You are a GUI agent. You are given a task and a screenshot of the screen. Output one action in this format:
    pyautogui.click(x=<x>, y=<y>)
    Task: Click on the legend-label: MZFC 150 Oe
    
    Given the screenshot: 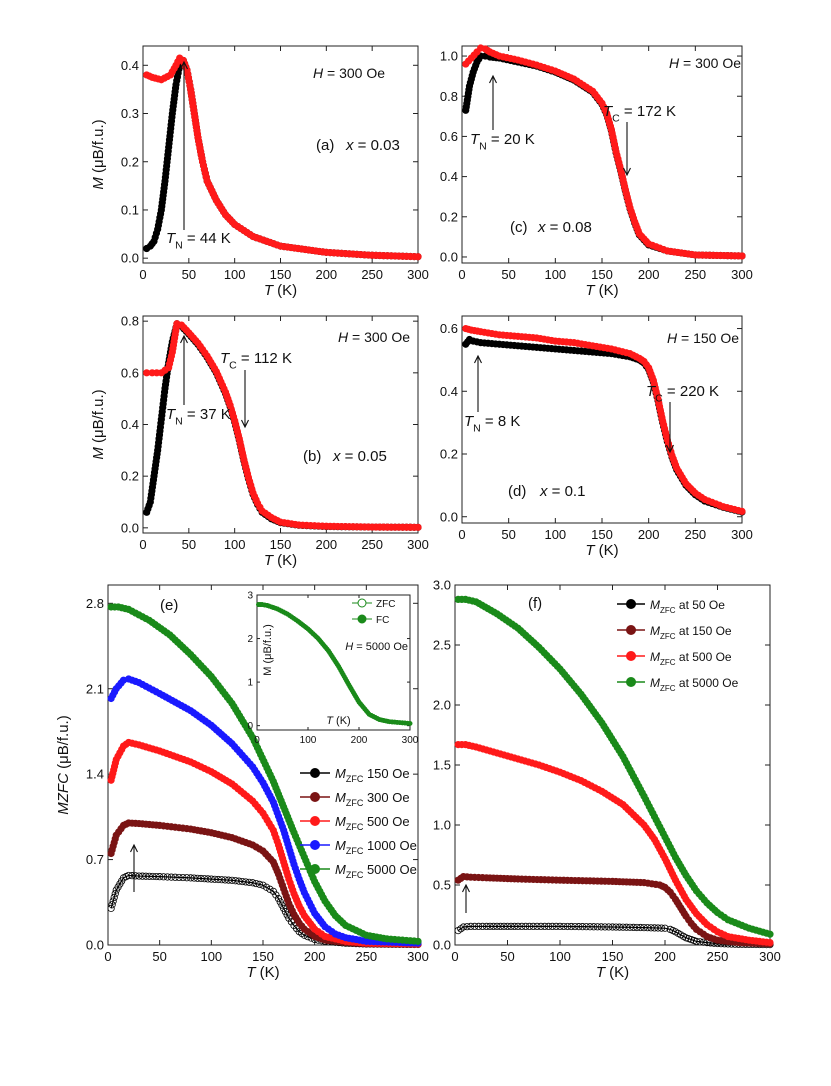 What is the action you would take?
    pyautogui.click(x=372, y=775)
    